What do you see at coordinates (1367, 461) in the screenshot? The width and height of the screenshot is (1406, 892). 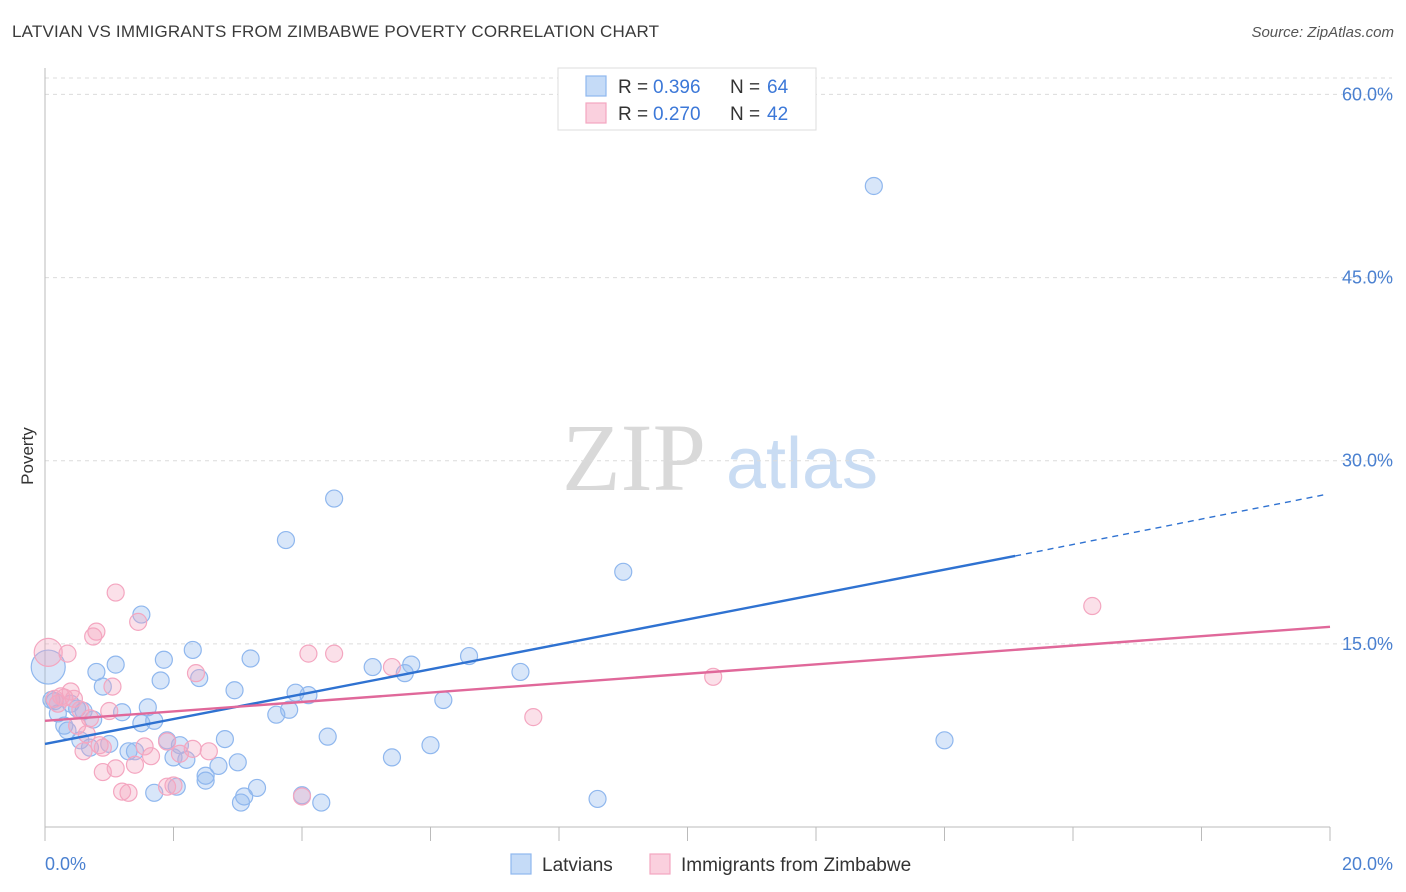 I see `y-tick-label: 30.0%` at bounding box center [1367, 461].